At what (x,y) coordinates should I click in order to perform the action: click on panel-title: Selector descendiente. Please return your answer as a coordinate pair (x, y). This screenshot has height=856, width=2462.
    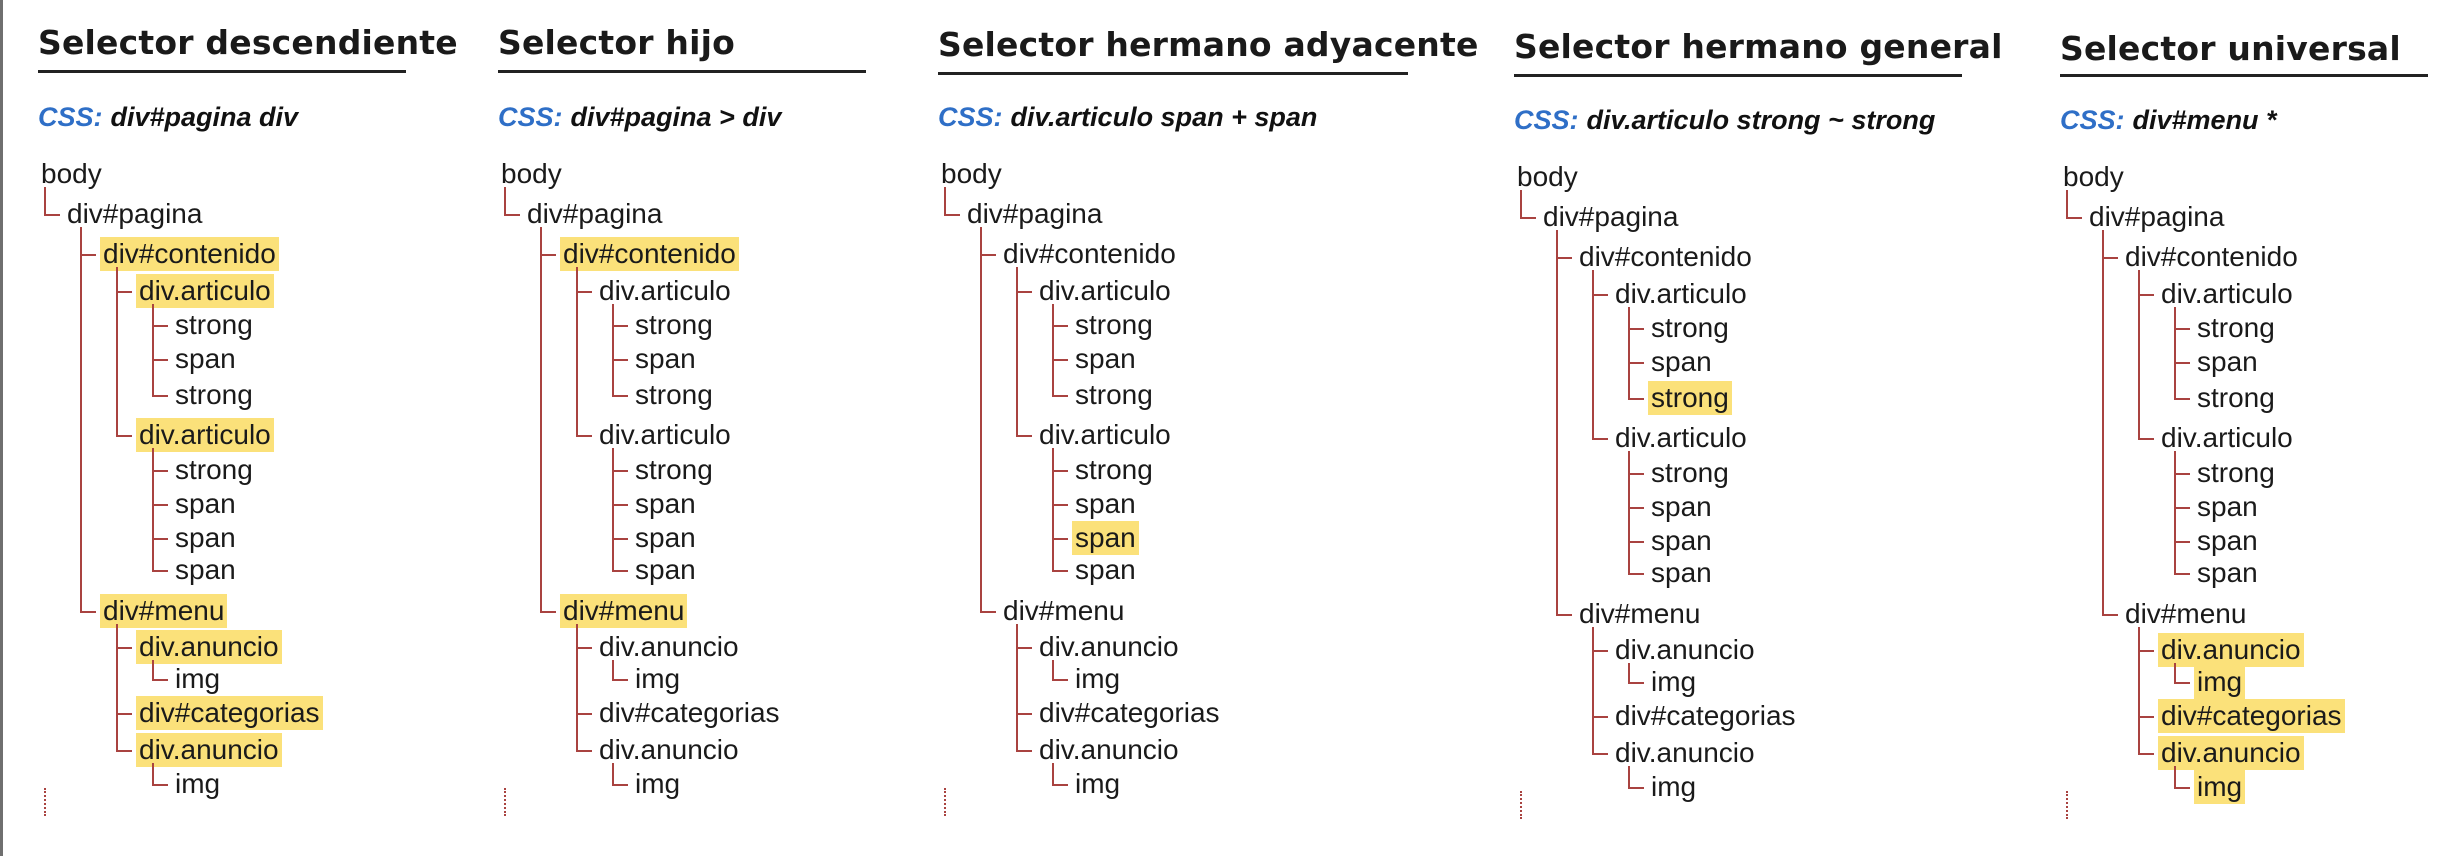
    Looking at the image, I should click on (248, 42).